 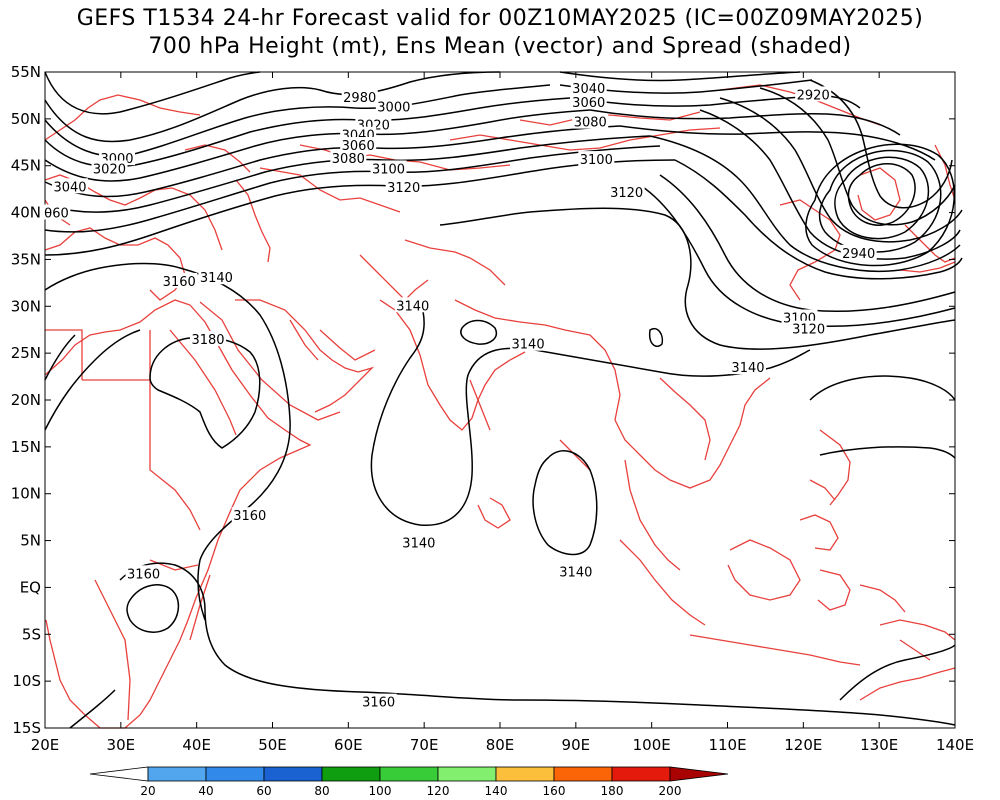 I want to click on lat-label: EQ, so click(x=30, y=587).